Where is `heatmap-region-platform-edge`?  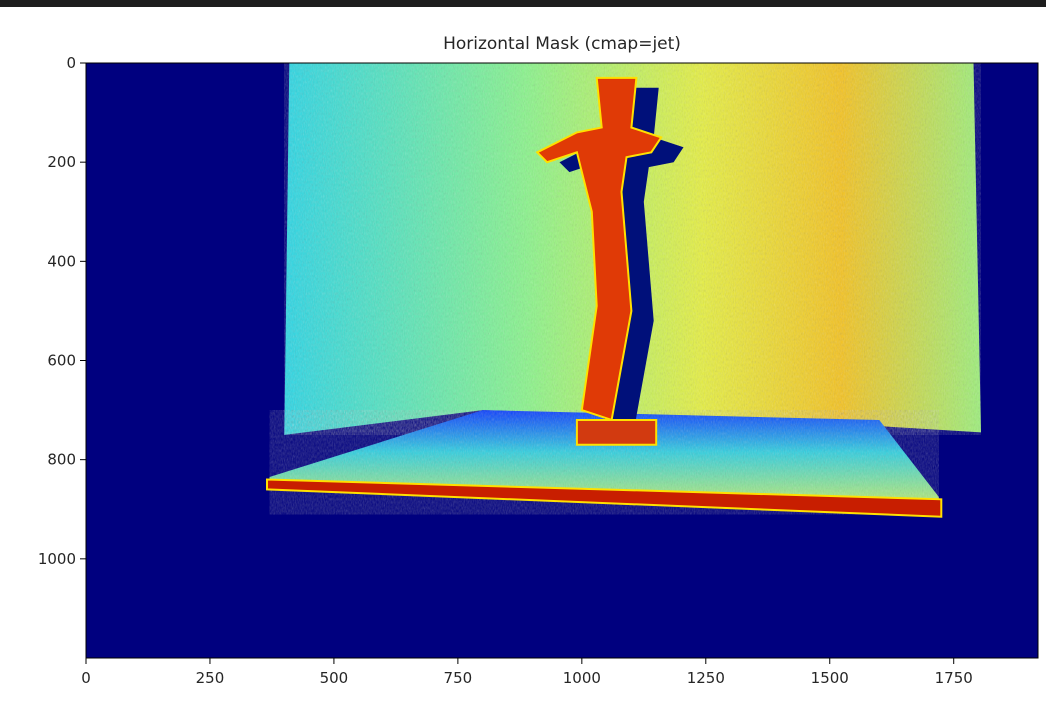 heatmap-region-platform-edge is located at coordinates (604, 498).